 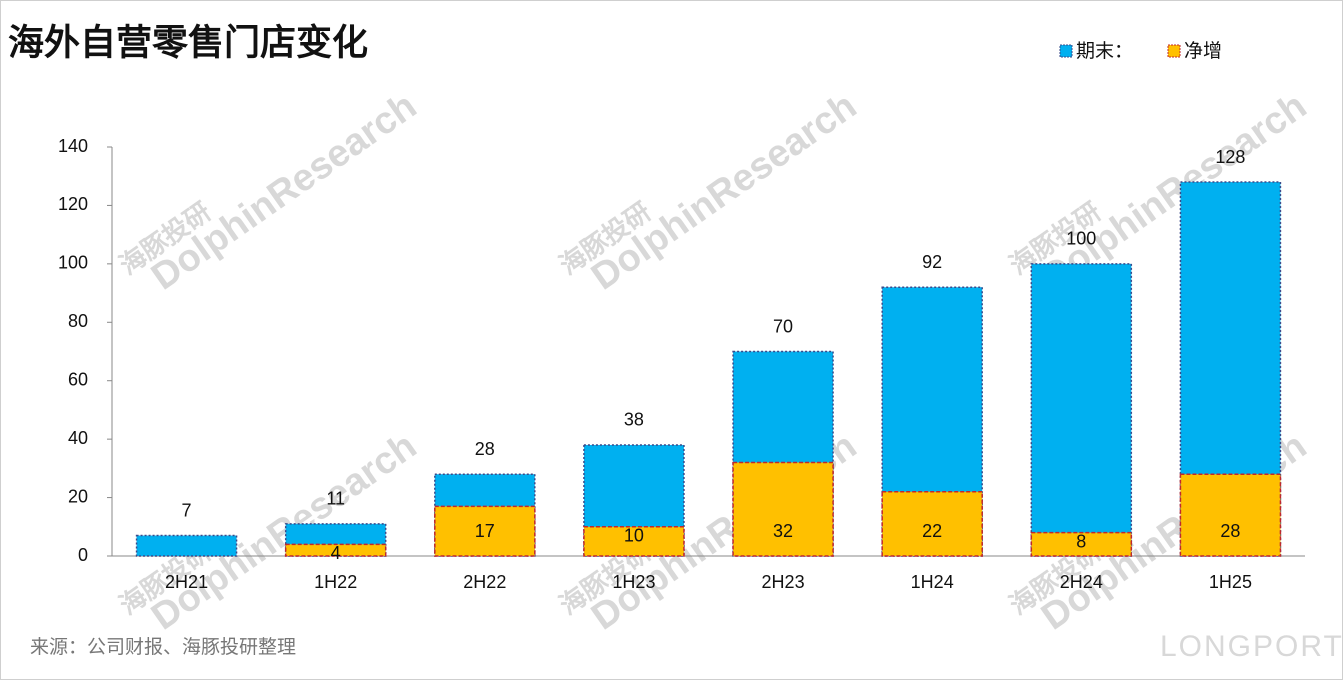 What do you see at coordinates (186, 582) in the screenshot?
I see `x-tick-label: 2H21` at bounding box center [186, 582].